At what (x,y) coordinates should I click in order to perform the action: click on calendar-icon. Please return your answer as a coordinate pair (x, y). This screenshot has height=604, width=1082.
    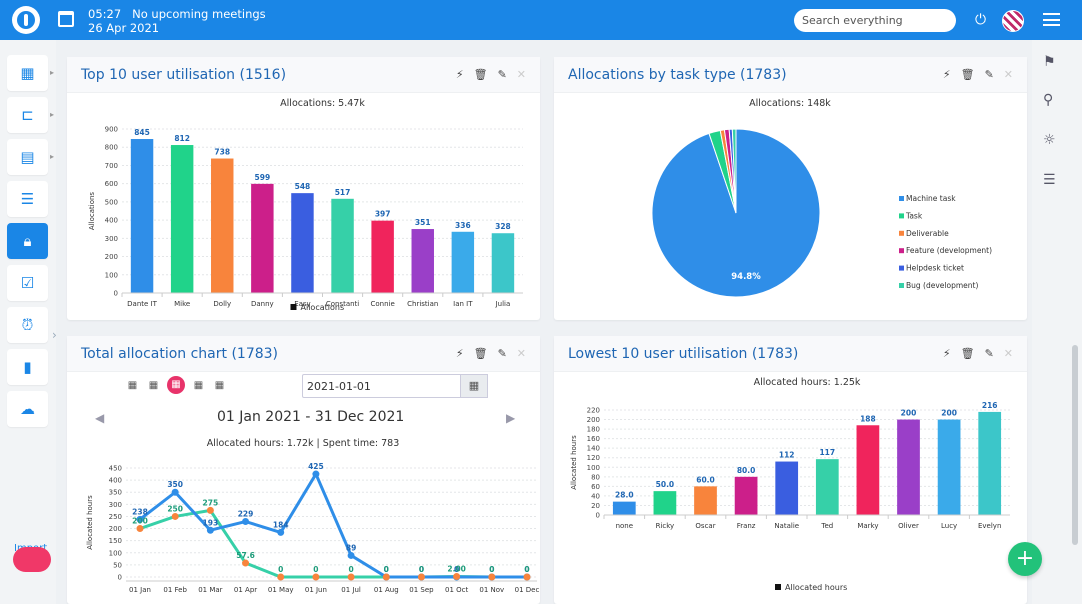
    Looking at the image, I should click on (66, 19).